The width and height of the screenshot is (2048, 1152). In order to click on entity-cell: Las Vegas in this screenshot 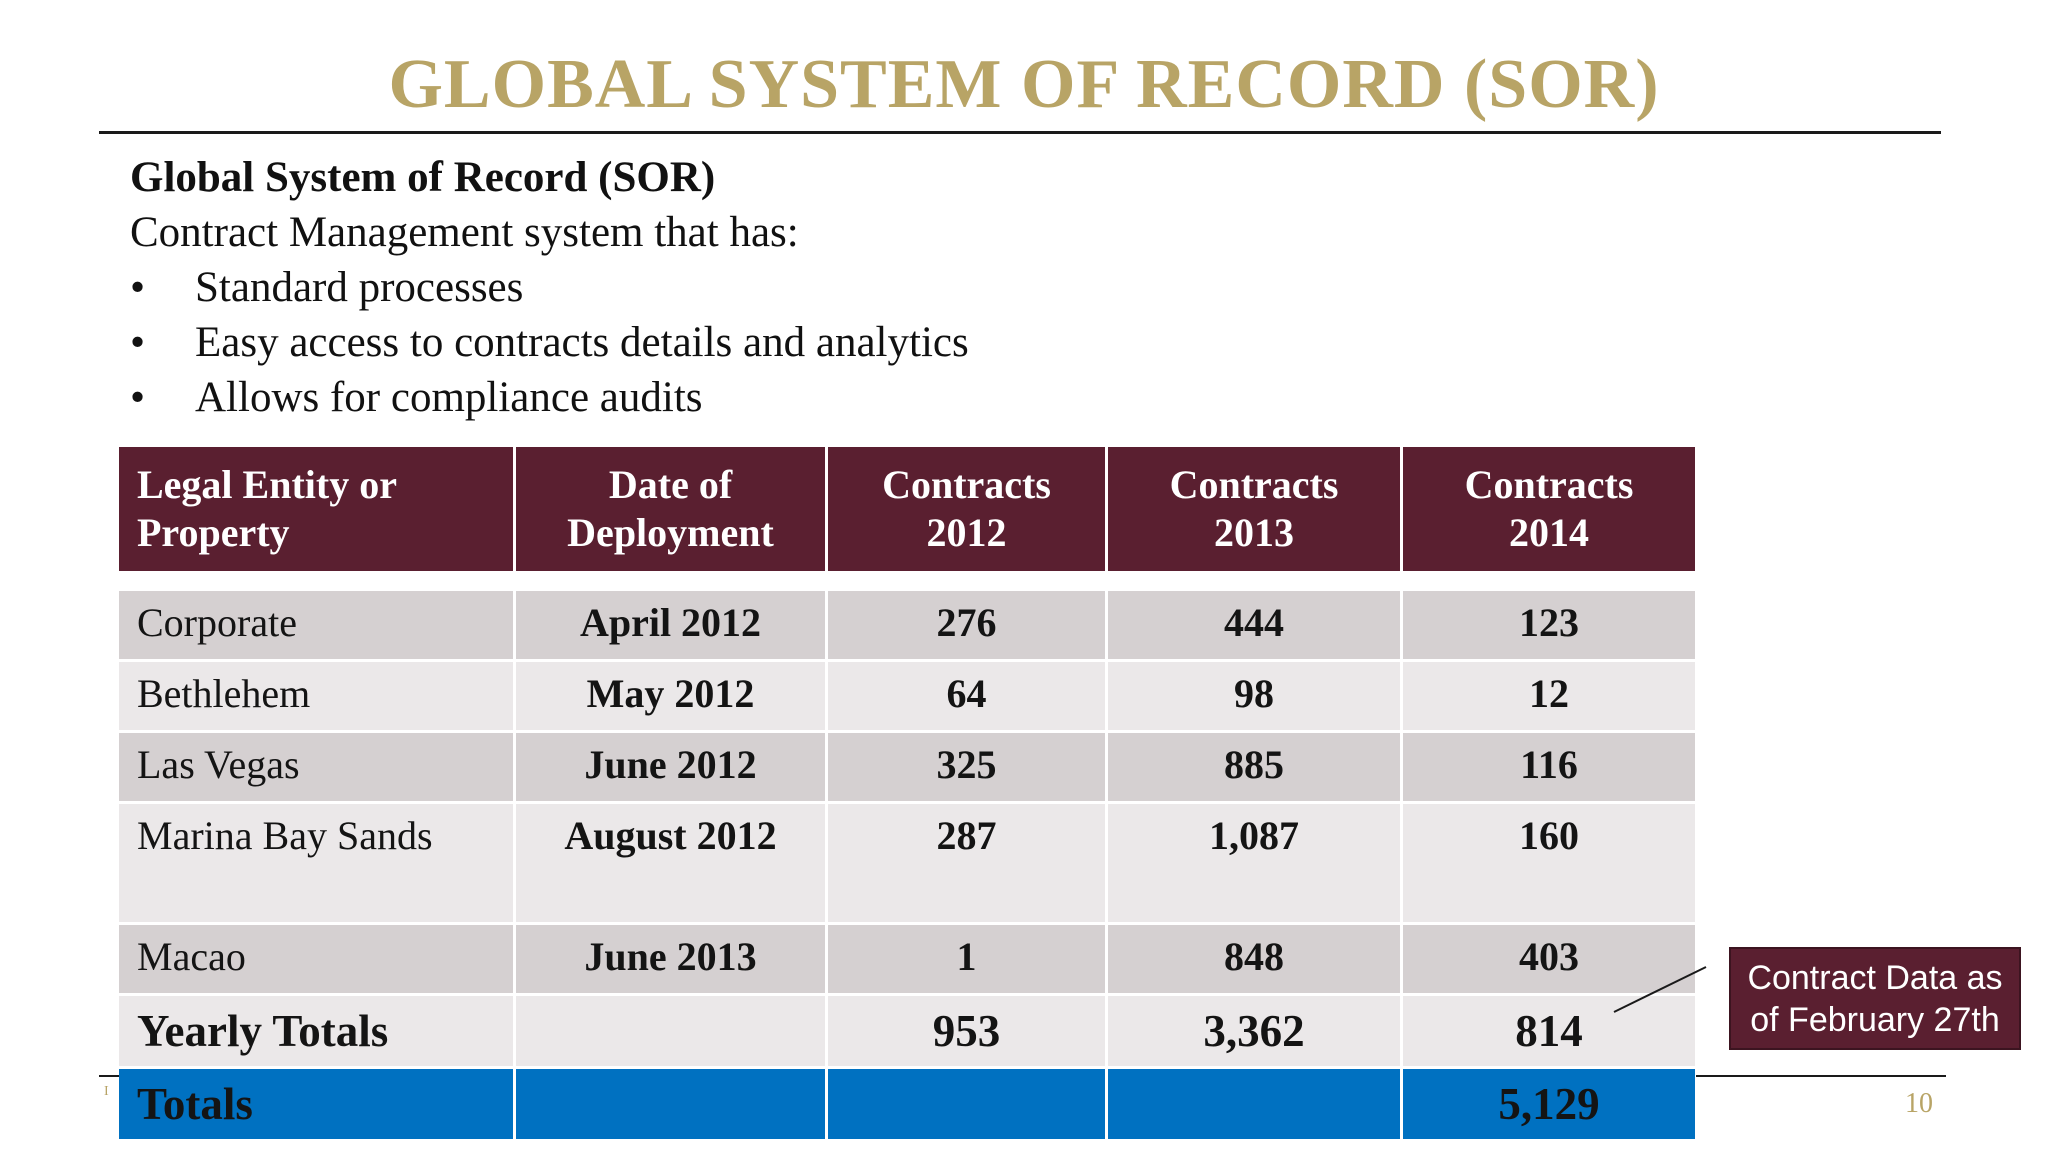, I will do `click(316, 767)`.